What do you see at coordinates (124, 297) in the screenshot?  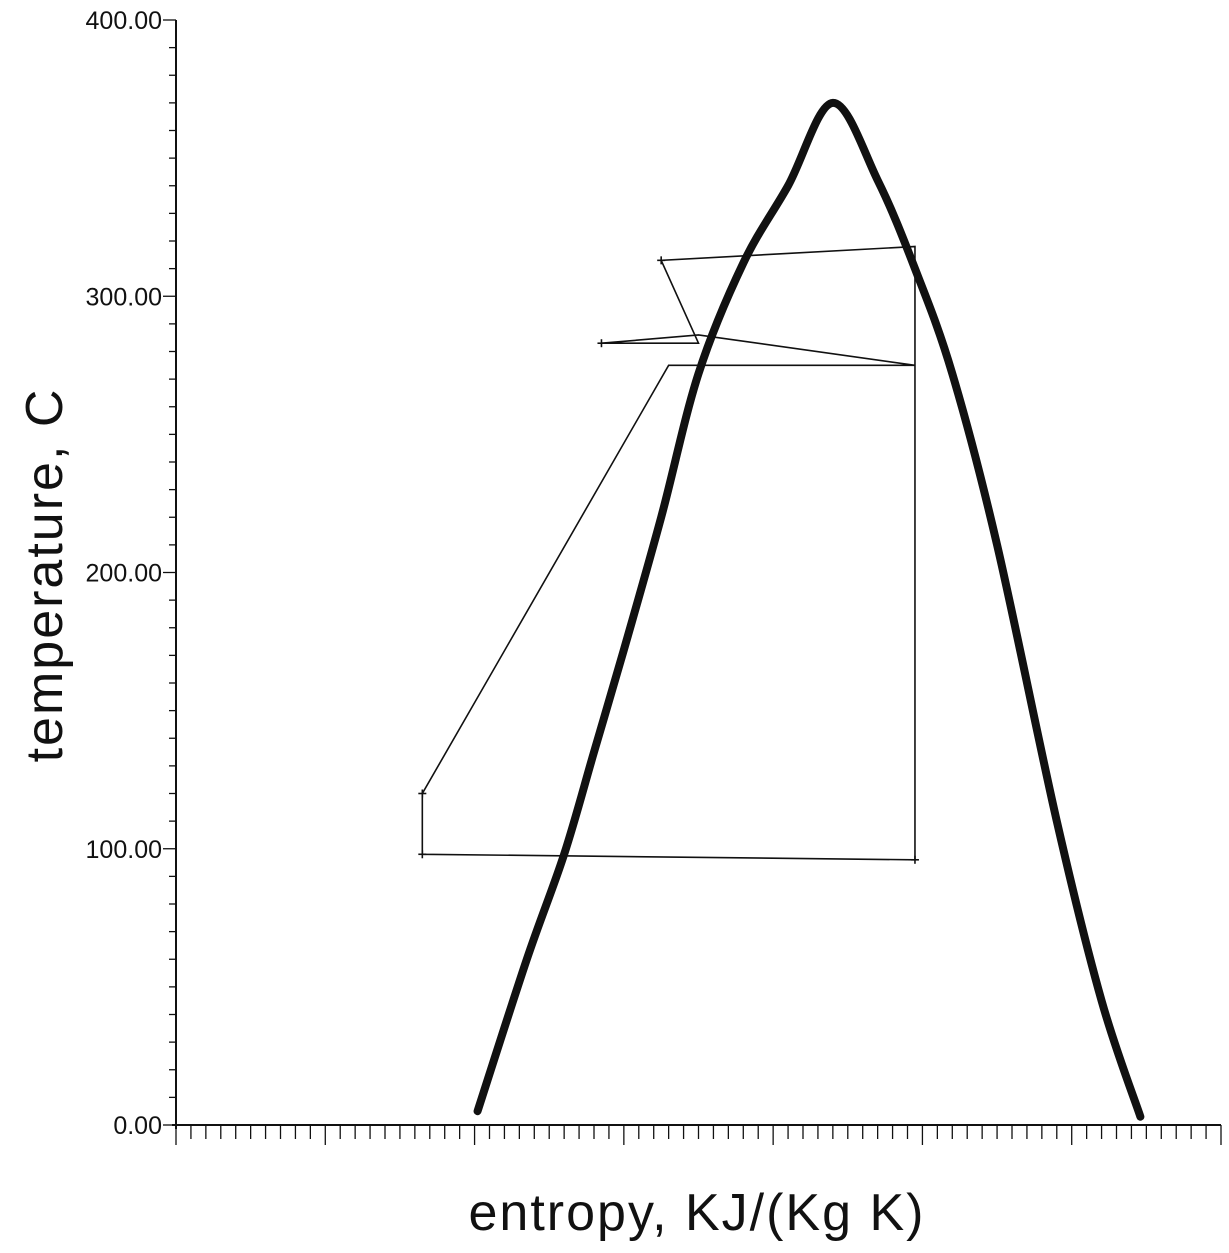 I see `y-tick-label: 300.00` at bounding box center [124, 297].